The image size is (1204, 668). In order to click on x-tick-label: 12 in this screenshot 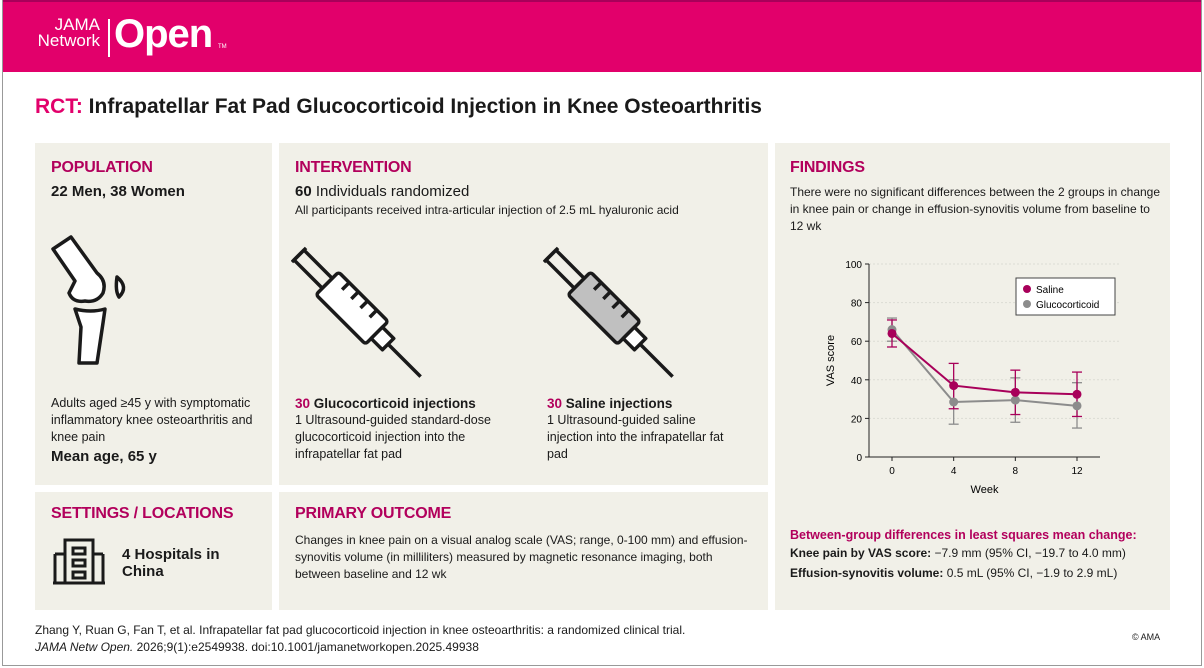, I will do `click(1077, 471)`.